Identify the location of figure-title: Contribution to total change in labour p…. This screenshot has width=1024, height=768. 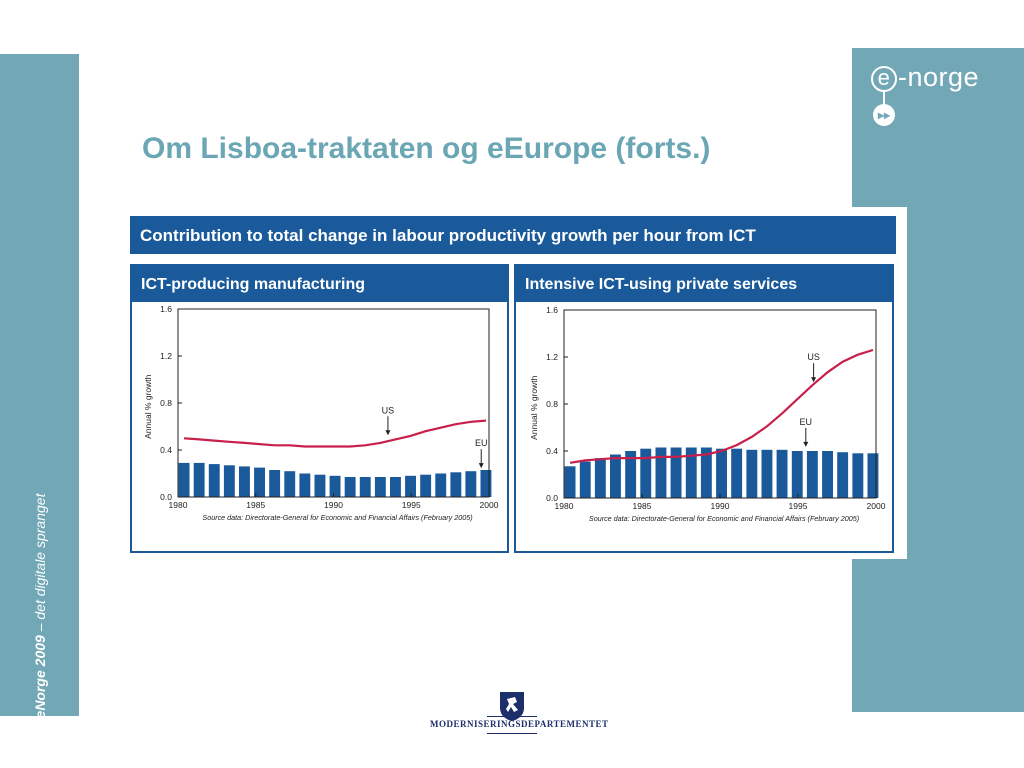
(513, 235).